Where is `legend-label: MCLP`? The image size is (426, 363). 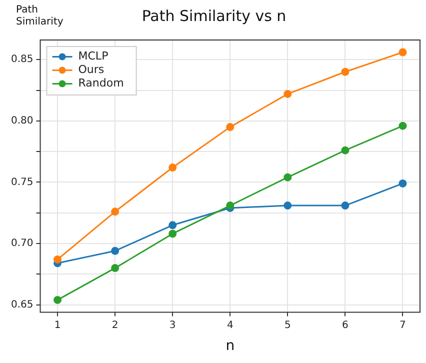
legend-label: MCLP is located at coordinates (93, 56).